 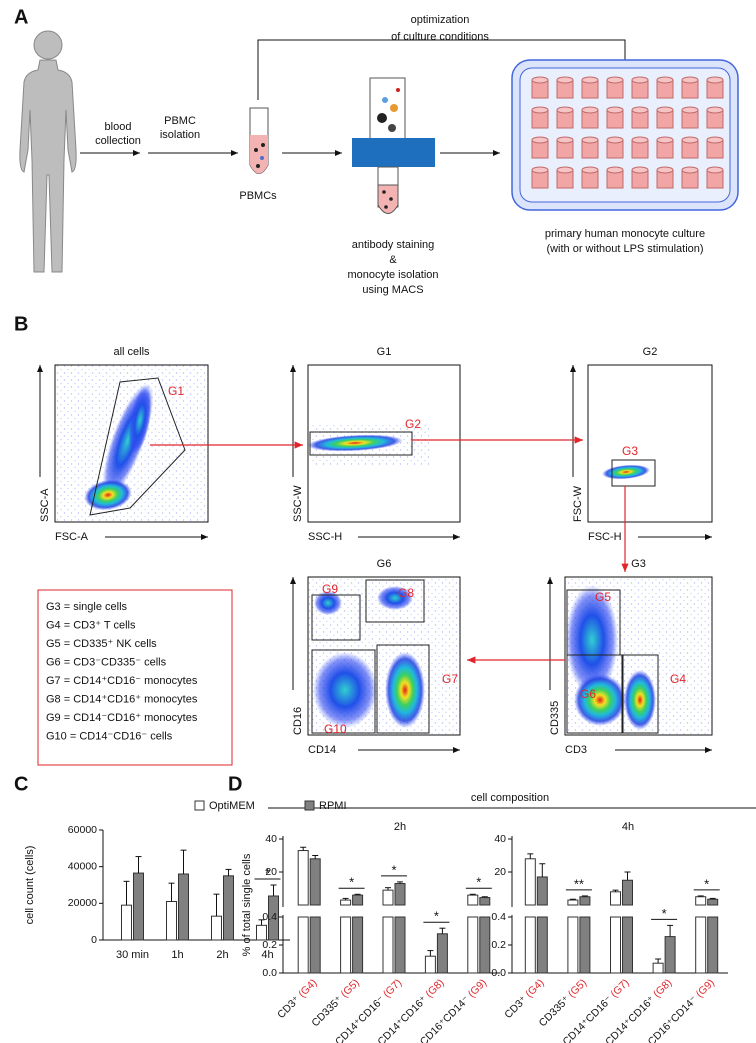 What do you see at coordinates (222, 955) in the screenshot?
I see `x-tick-label: 2h` at bounding box center [222, 955].